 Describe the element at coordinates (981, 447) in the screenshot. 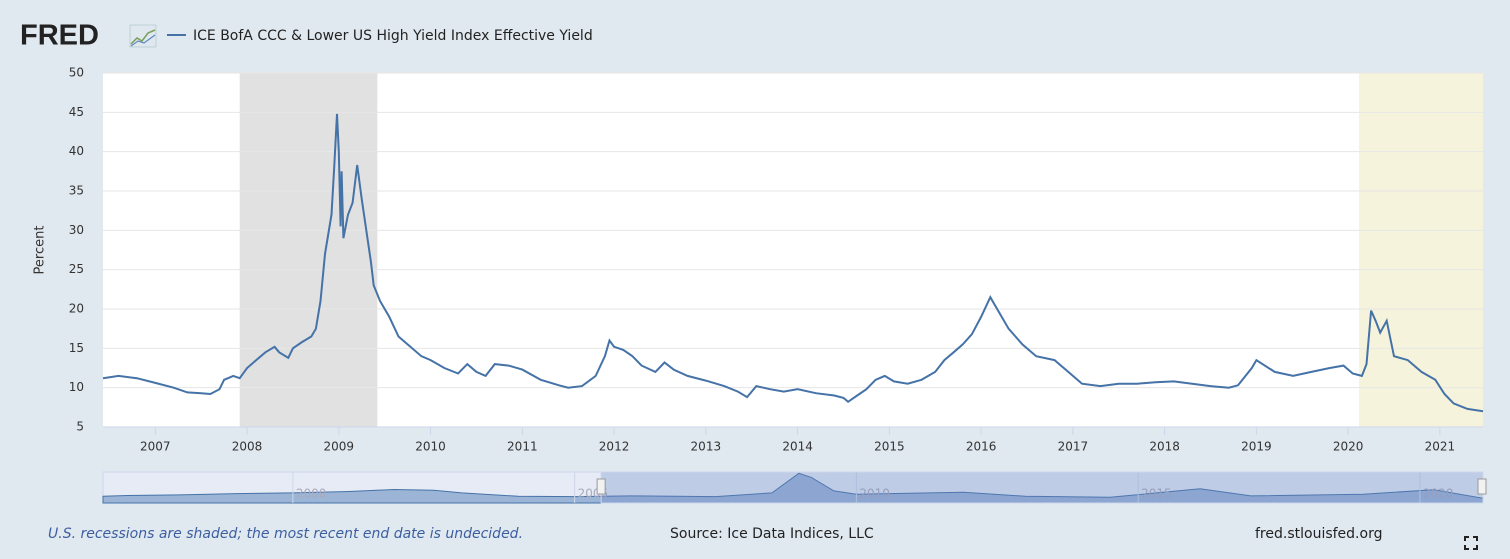

I see `x-tick-label: 2016` at that location.